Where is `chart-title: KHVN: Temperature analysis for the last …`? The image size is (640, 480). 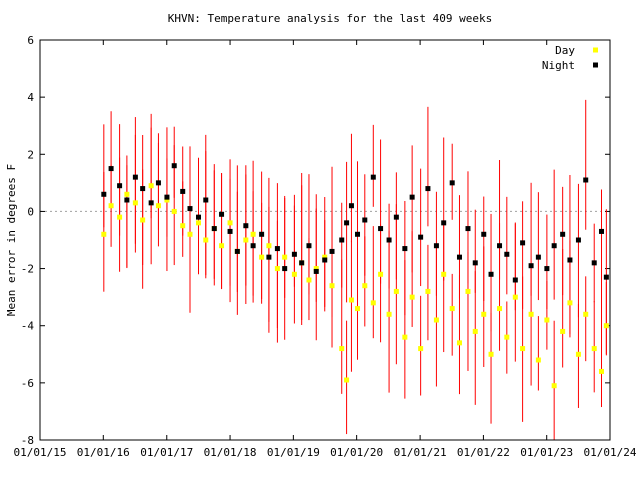
chart-title: KHVN: Temperature analysis for the last … is located at coordinates (330, 18).